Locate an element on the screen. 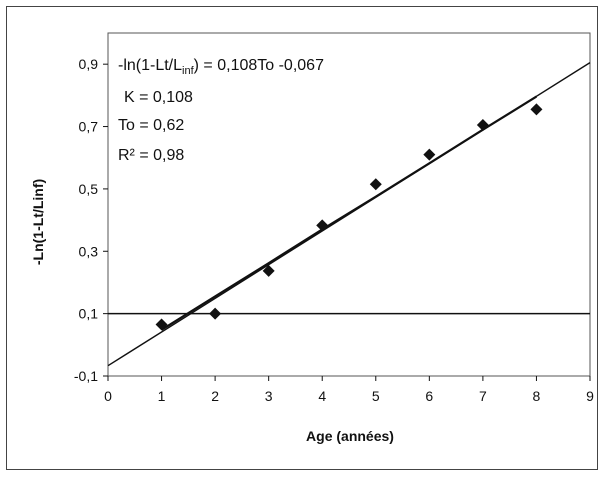  y-tick-label: 0,3 is located at coordinates (89, 251).